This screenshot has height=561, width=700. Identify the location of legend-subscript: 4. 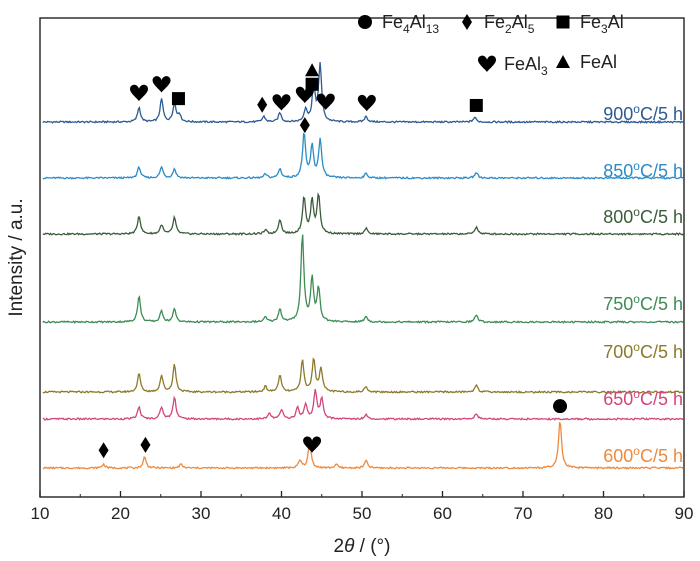
(406, 29).